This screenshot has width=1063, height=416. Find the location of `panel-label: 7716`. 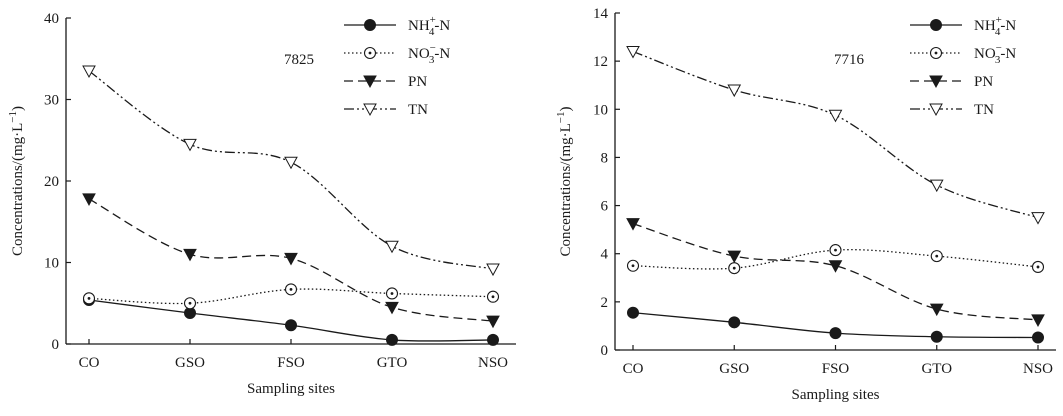

panel-label: 7716 is located at coordinates (849, 60).